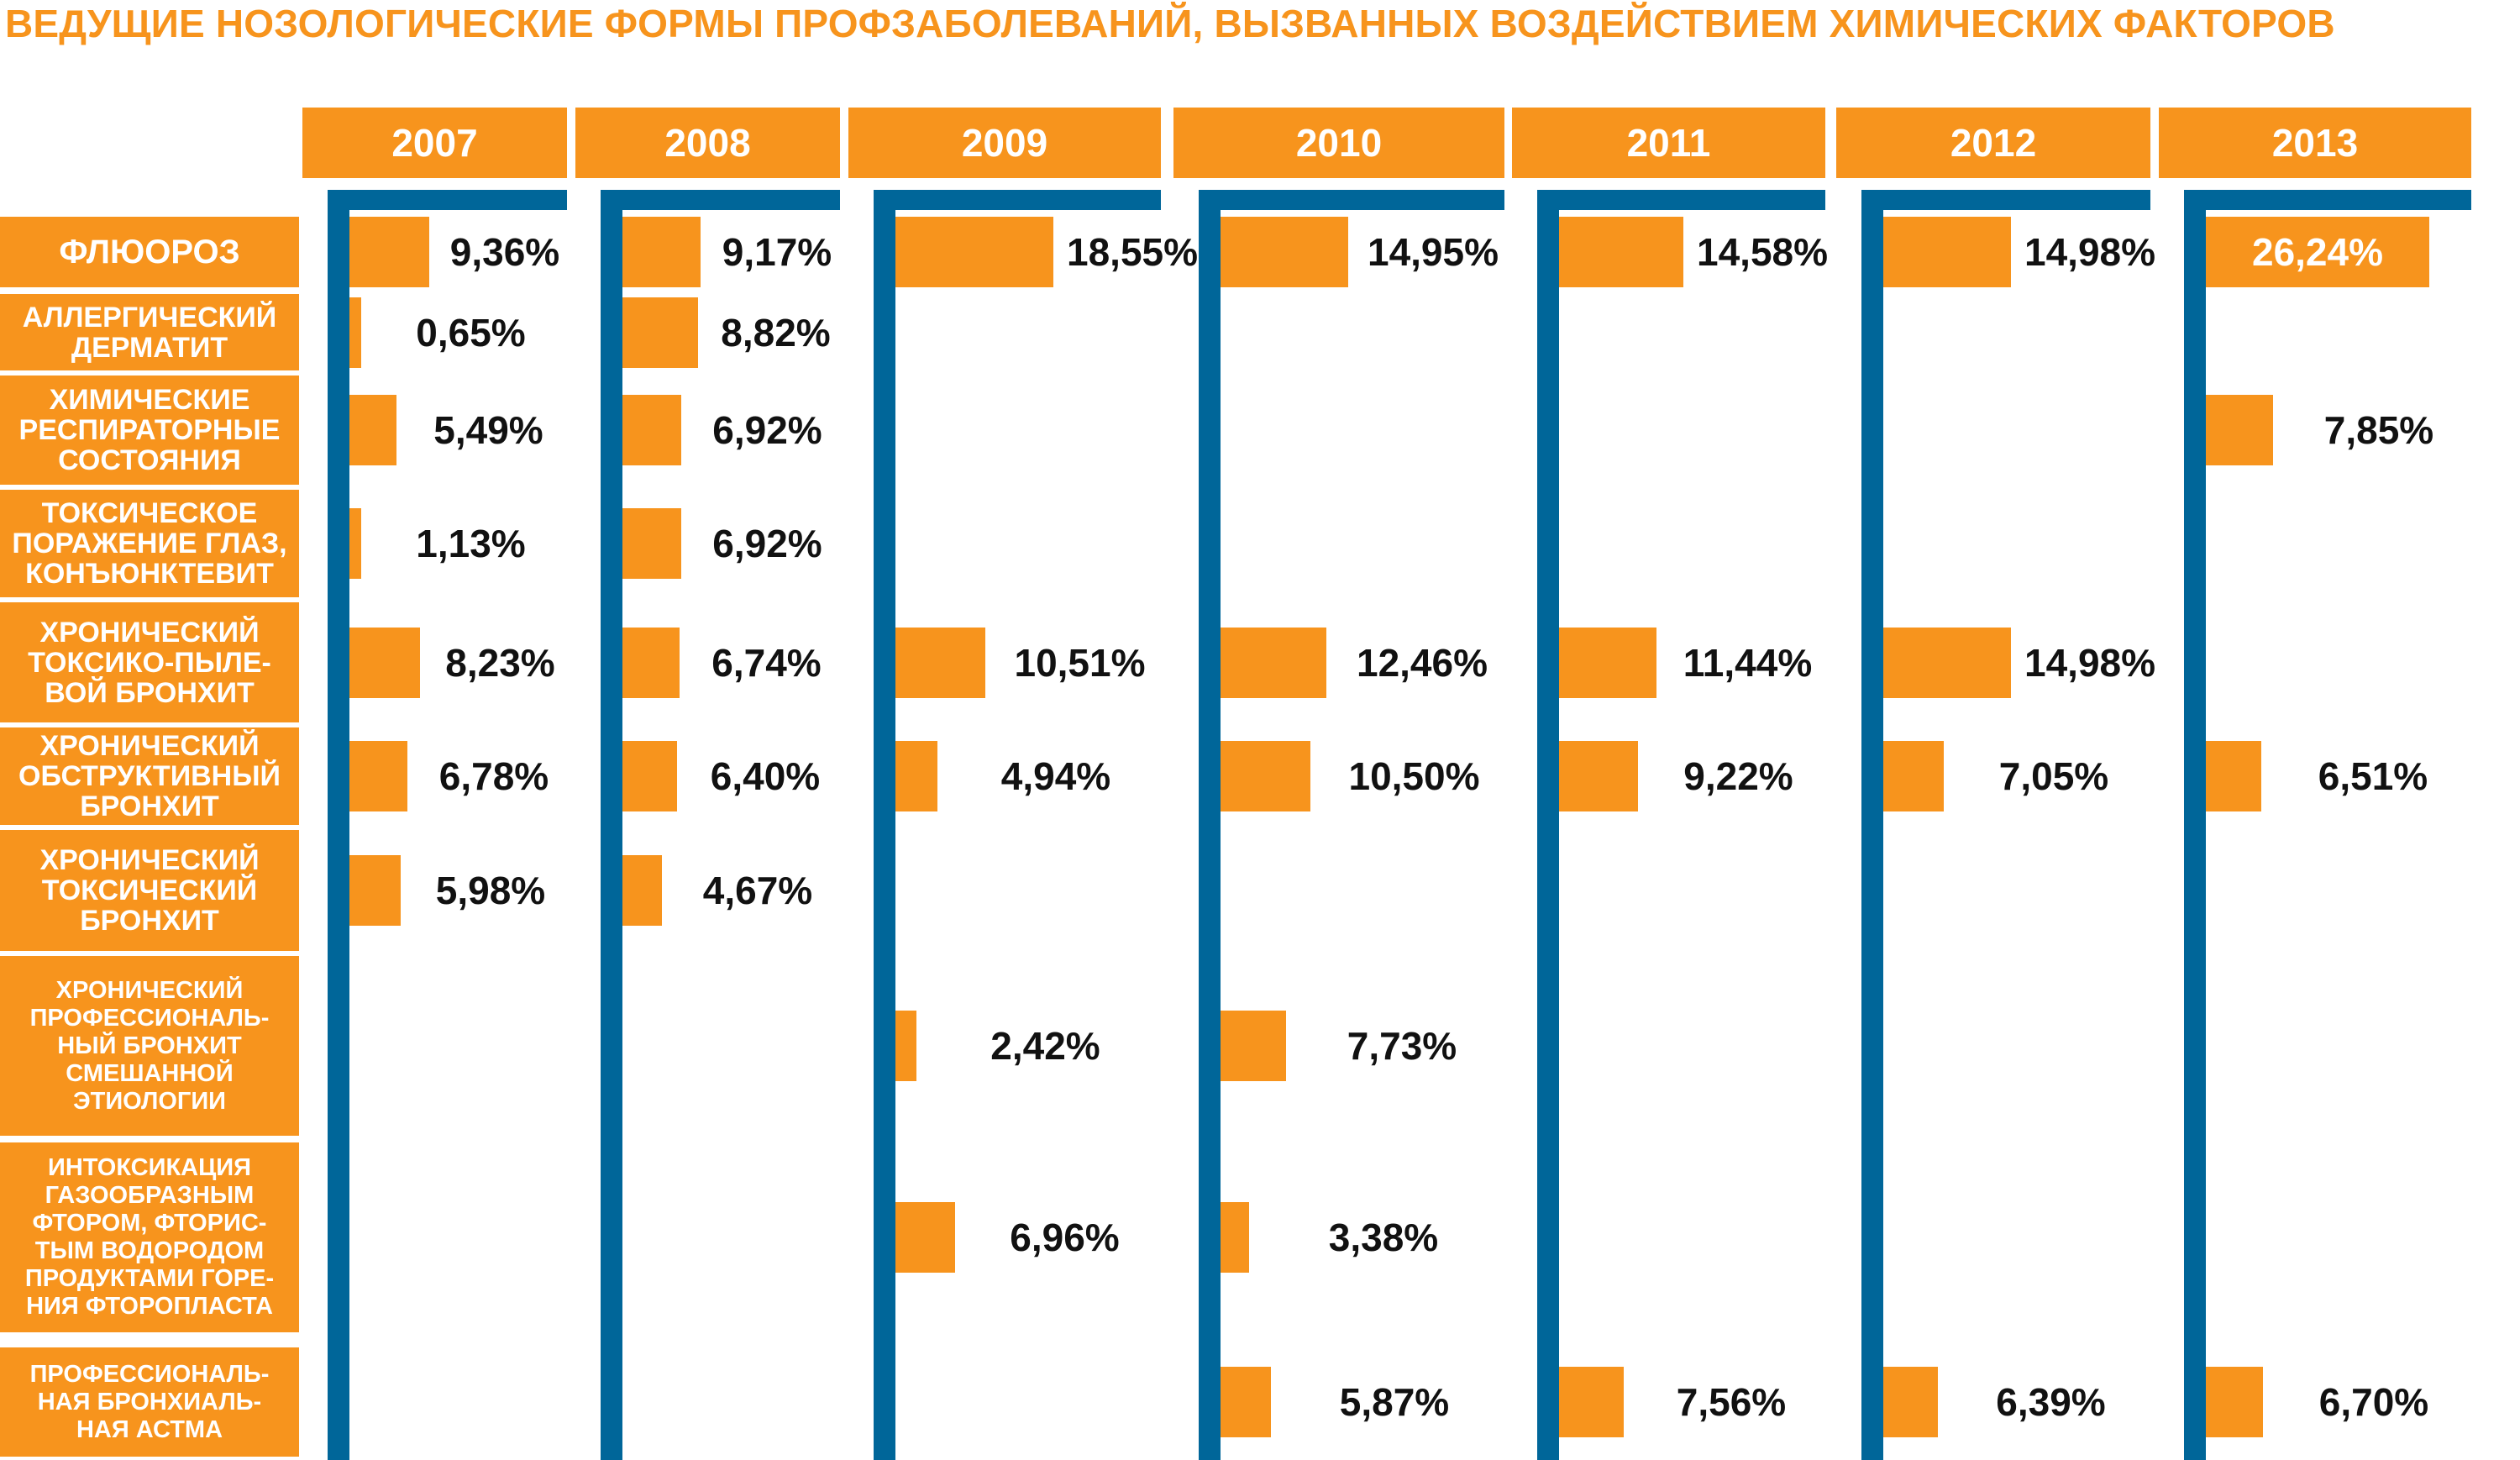 The width and height of the screenshot is (2520, 1460). What do you see at coordinates (777, 252) in the screenshot?
I see `bar-value-label: 9,17%` at bounding box center [777, 252].